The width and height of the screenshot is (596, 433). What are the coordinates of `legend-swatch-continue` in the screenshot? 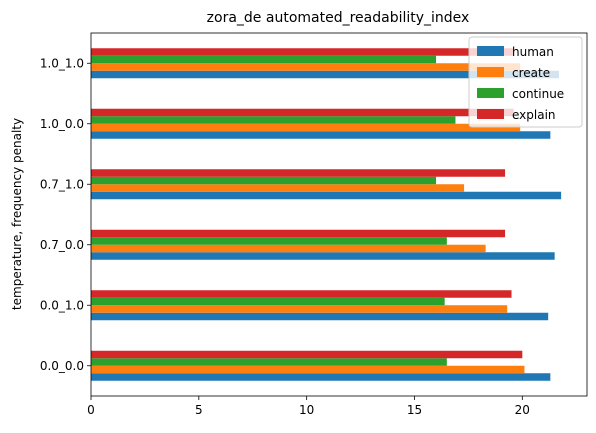 It's located at (490, 93).